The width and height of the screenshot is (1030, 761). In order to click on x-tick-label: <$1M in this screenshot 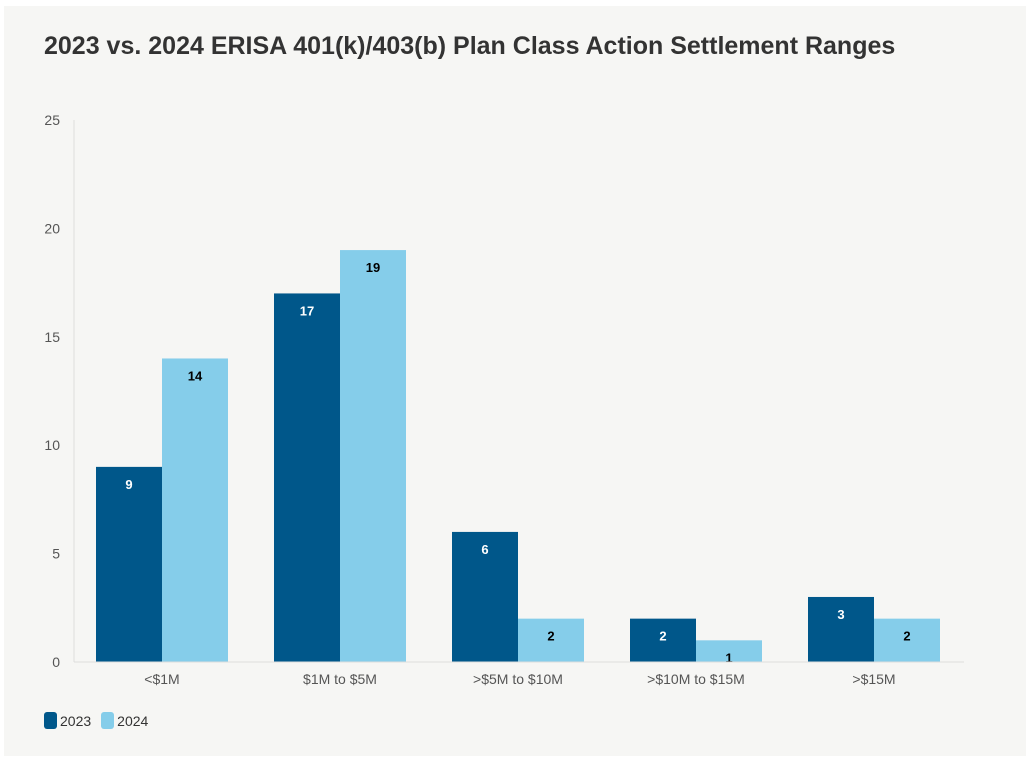, I will do `click(161, 679)`.